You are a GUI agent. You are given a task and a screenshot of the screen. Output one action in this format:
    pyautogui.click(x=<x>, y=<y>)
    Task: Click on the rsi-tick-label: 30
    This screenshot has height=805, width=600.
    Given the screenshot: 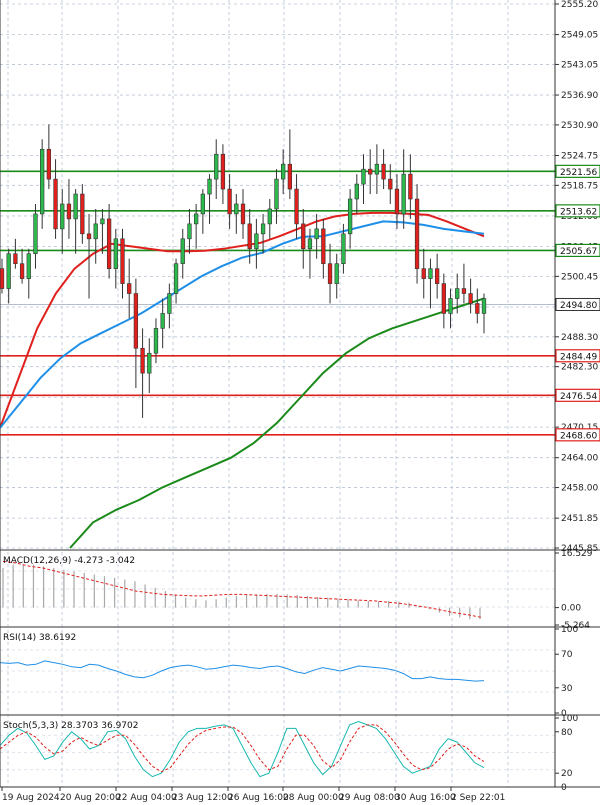 What is the action you would take?
    pyautogui.click(x=567, y=689)
    